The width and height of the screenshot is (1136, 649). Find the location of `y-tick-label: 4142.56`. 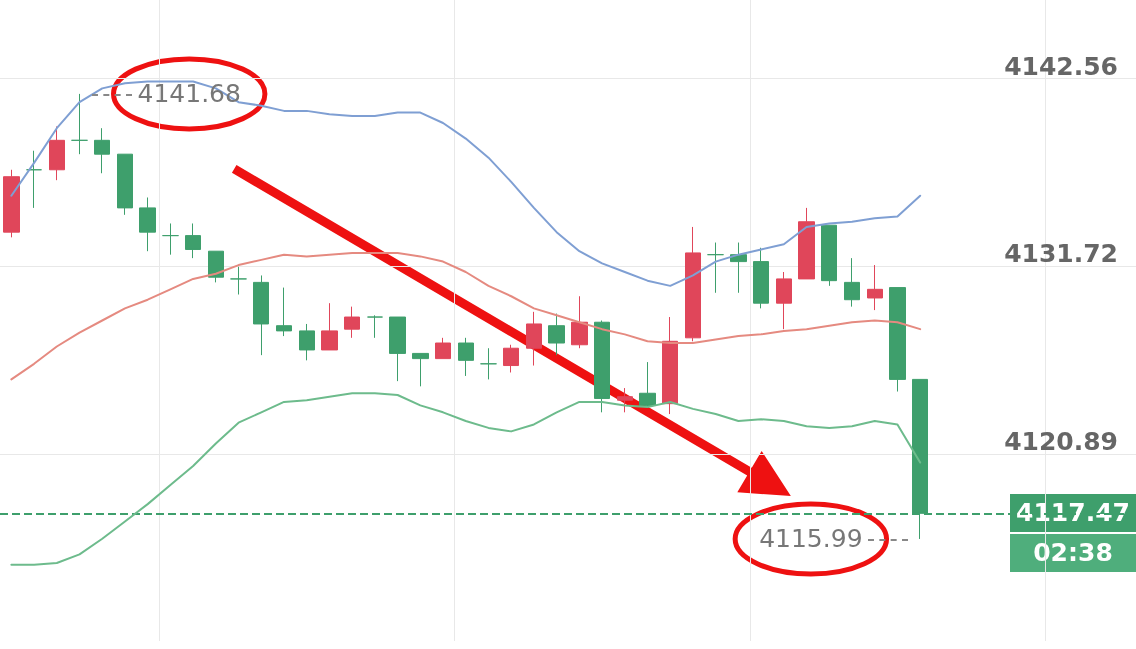

y-tick-label: 4142.56 is located at coordinates (1061, 66).